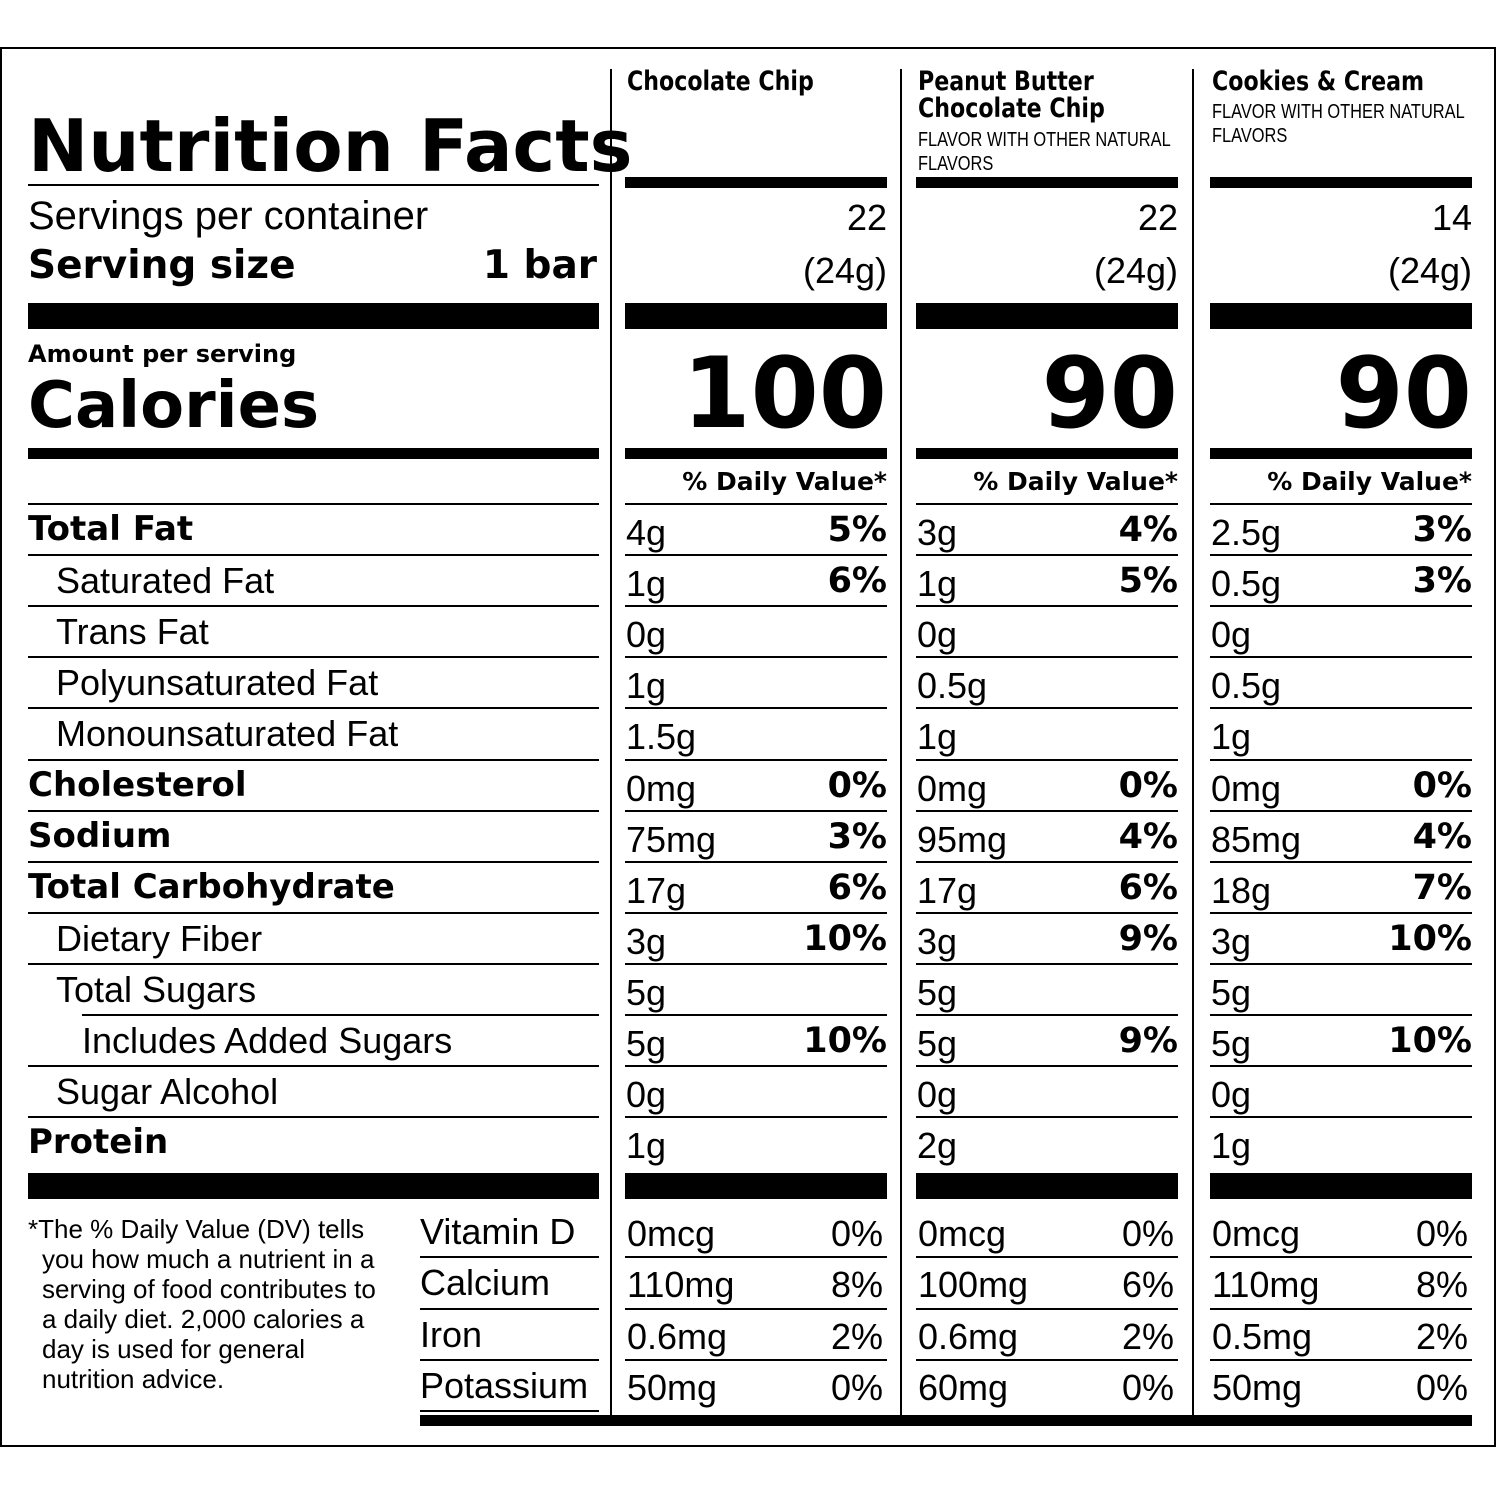 This screenshot has height=1500, width=1500. What do you see at coordinates (1246, 532) in the screenshot?
I see `nutrient-amount: 2.5g` at bounding box center [1246, 532].